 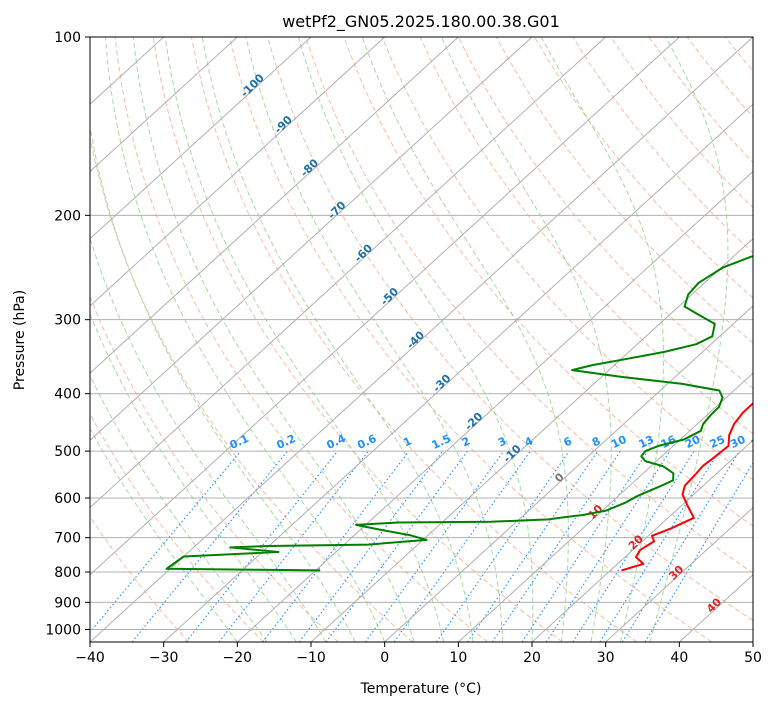 What do you see at coordinates (421, 22) in the screenshot?
I see `chart-title: wetPf2_GN05.2025.180.00.38.G01` at bounding box center [421, 22].